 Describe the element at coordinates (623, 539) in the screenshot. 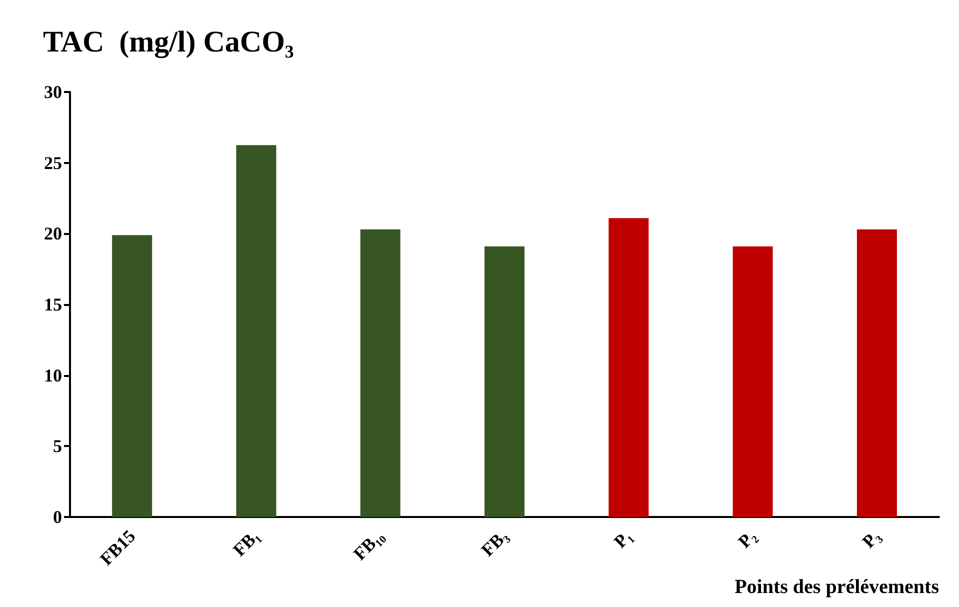

I see `x-tick-label: P₁` at that location.